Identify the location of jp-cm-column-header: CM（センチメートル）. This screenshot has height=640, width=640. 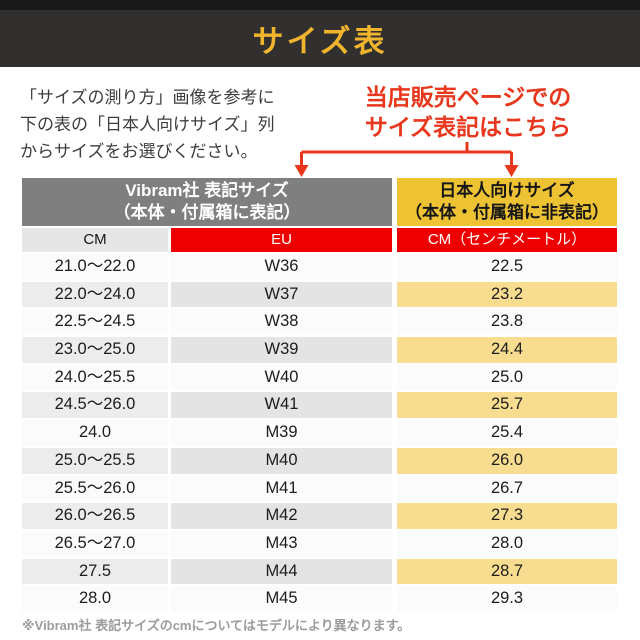
(507, 240).